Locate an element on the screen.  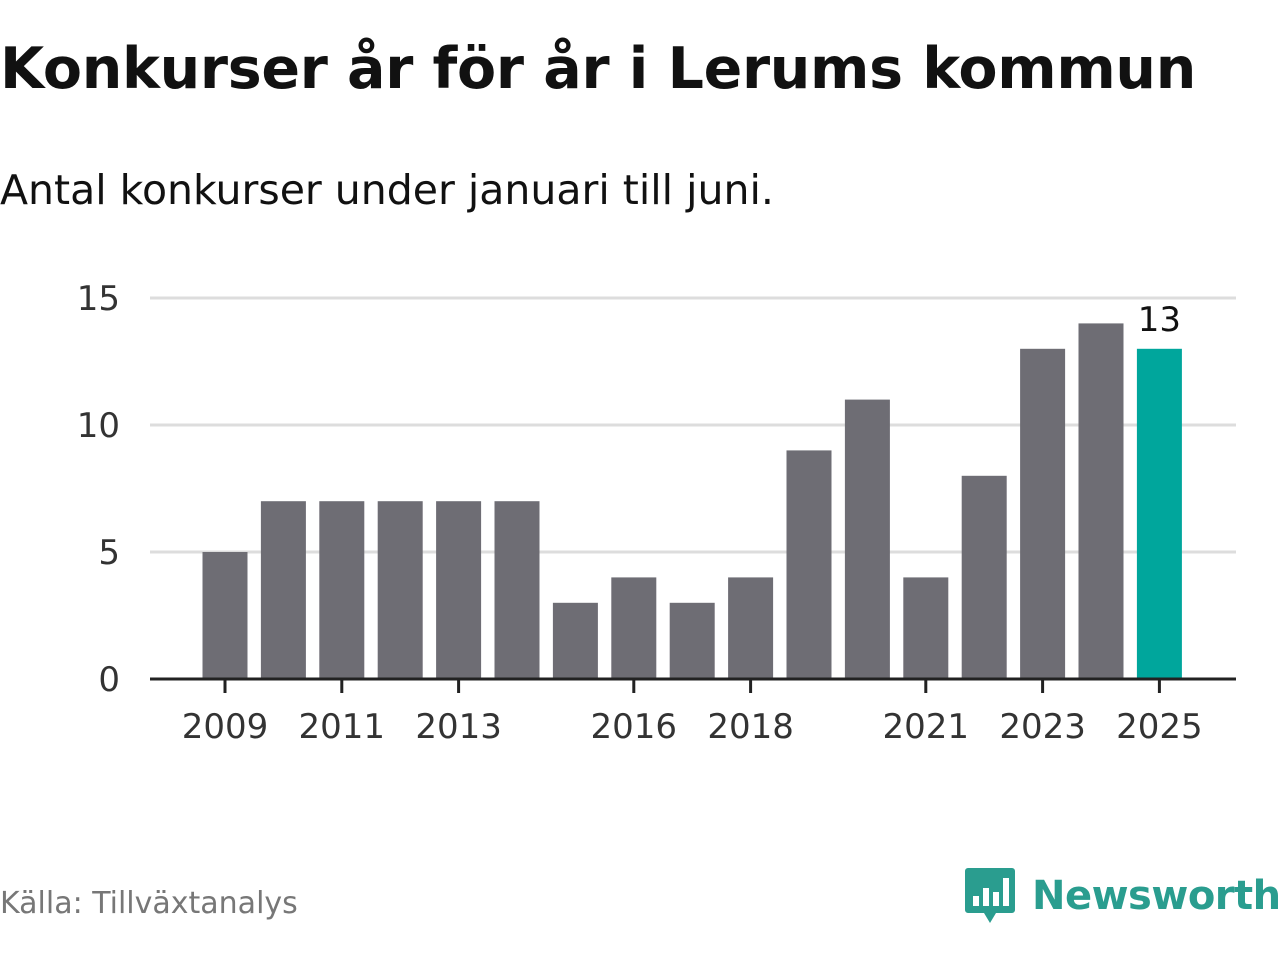
bar-2011 is located at coordinates (342, 590).